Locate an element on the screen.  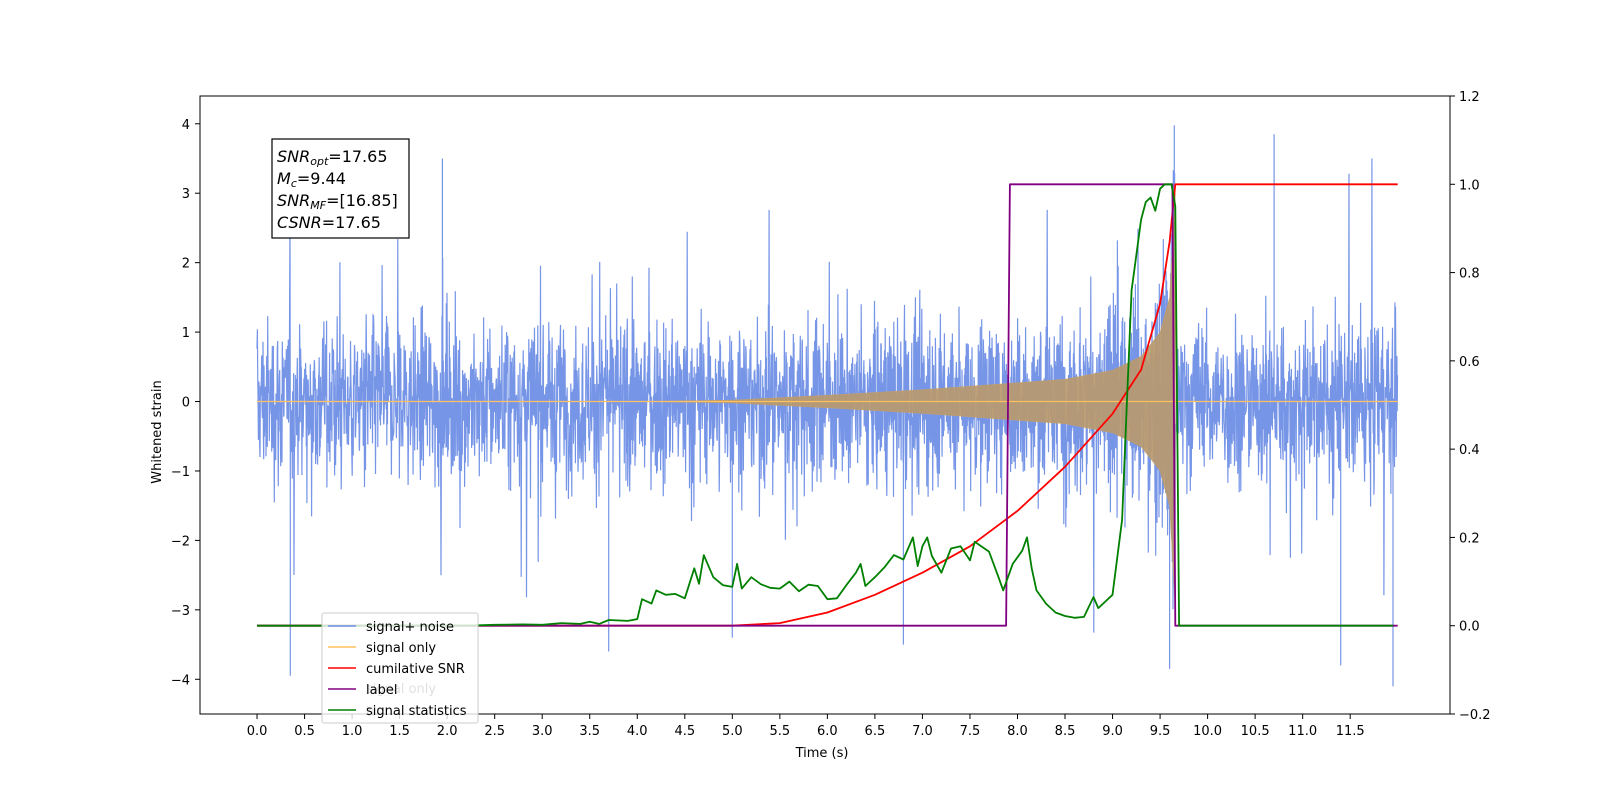
legend-entry: label is located at coordinates (362, 690).